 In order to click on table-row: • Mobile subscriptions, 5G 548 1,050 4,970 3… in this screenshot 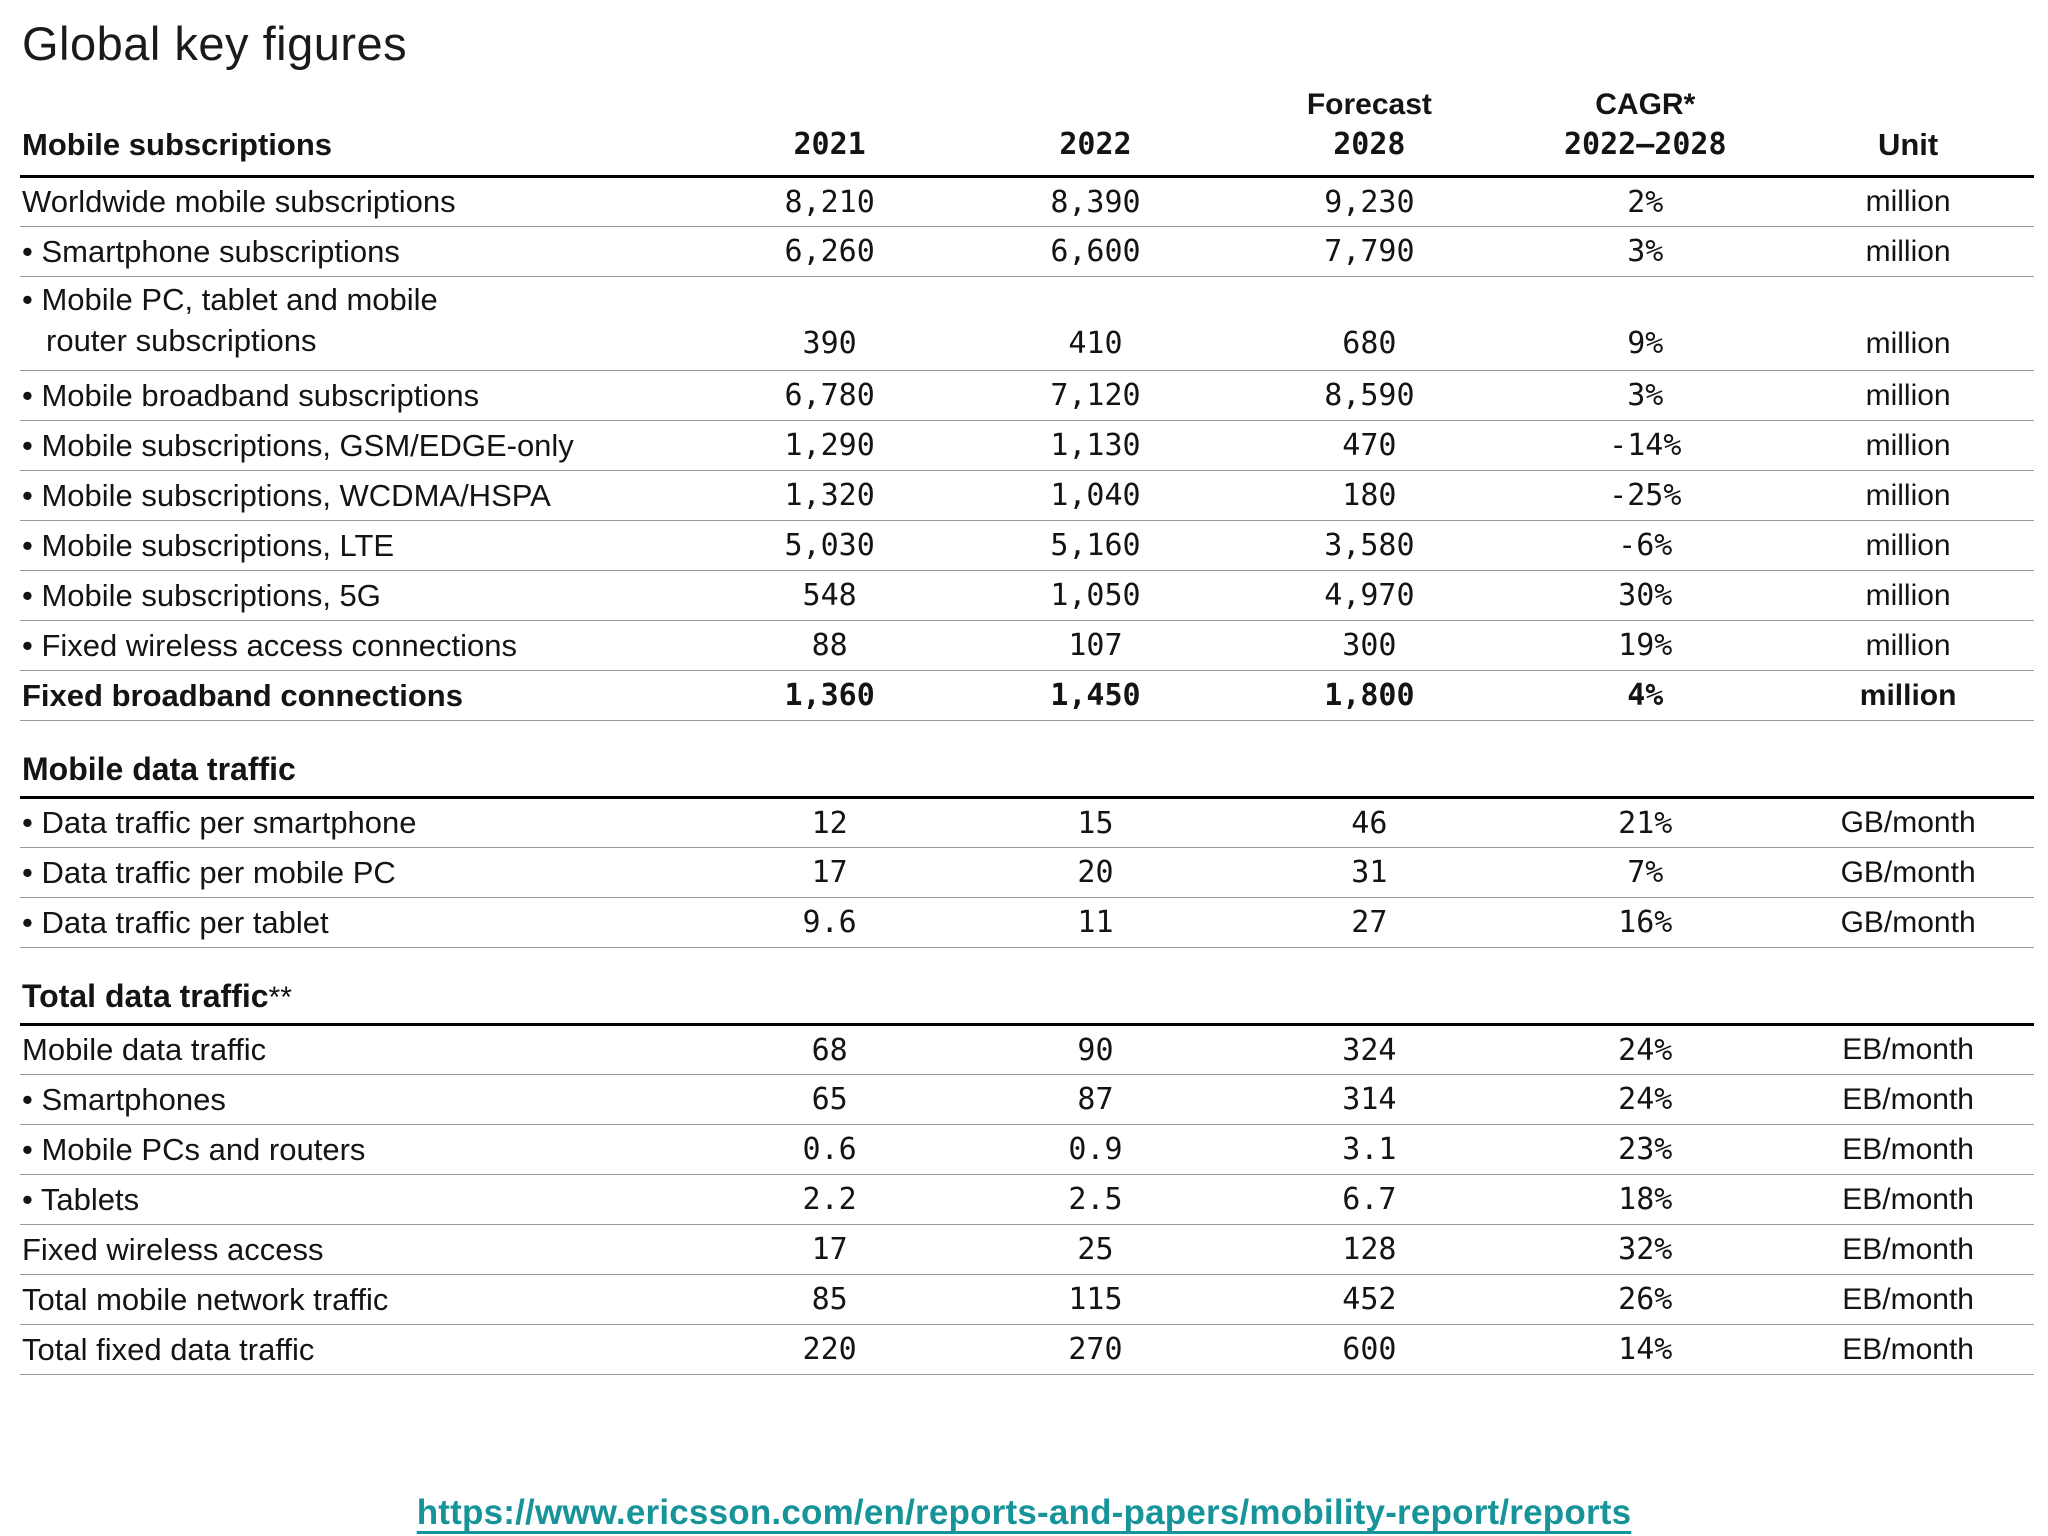, I will do `click(1027, 595)`.